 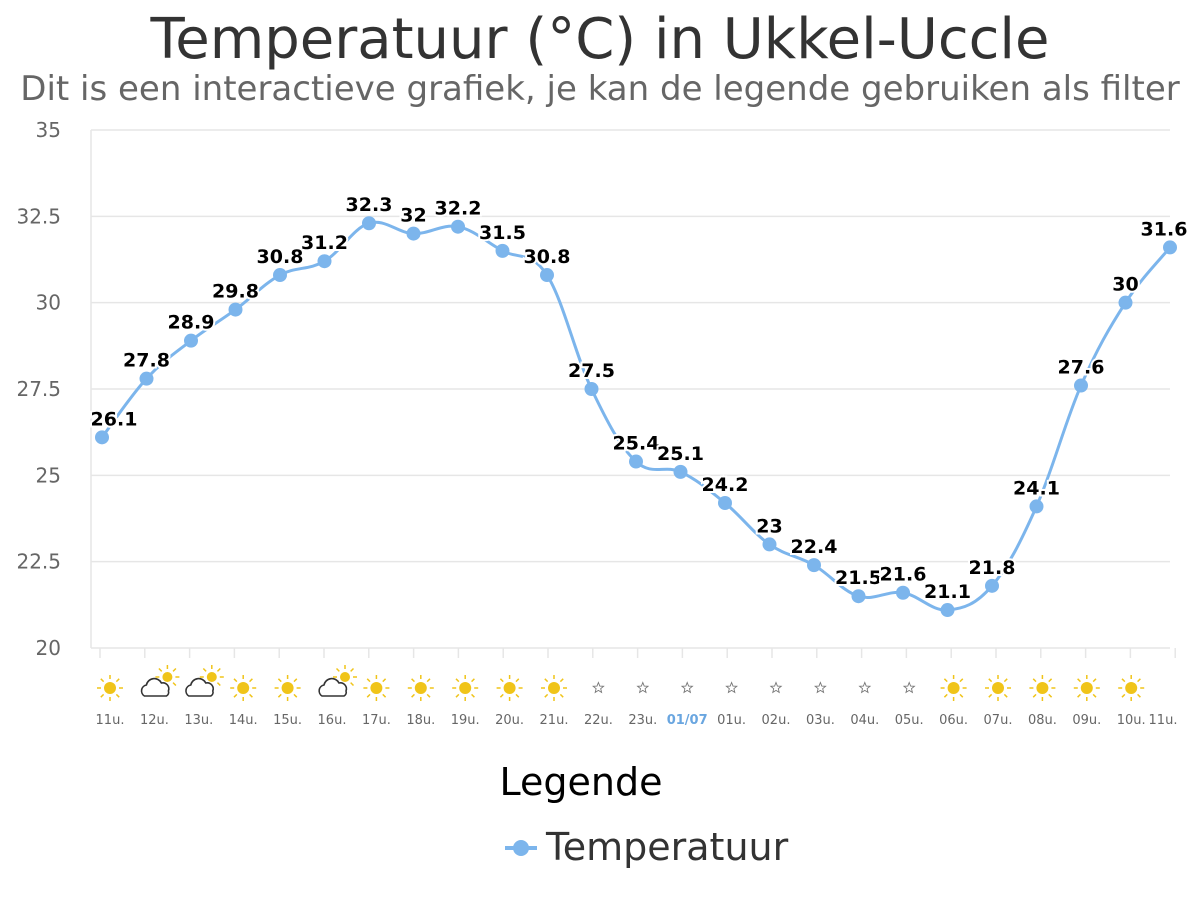 I want to click on weather-icons-row, so click(x=621, y=683).